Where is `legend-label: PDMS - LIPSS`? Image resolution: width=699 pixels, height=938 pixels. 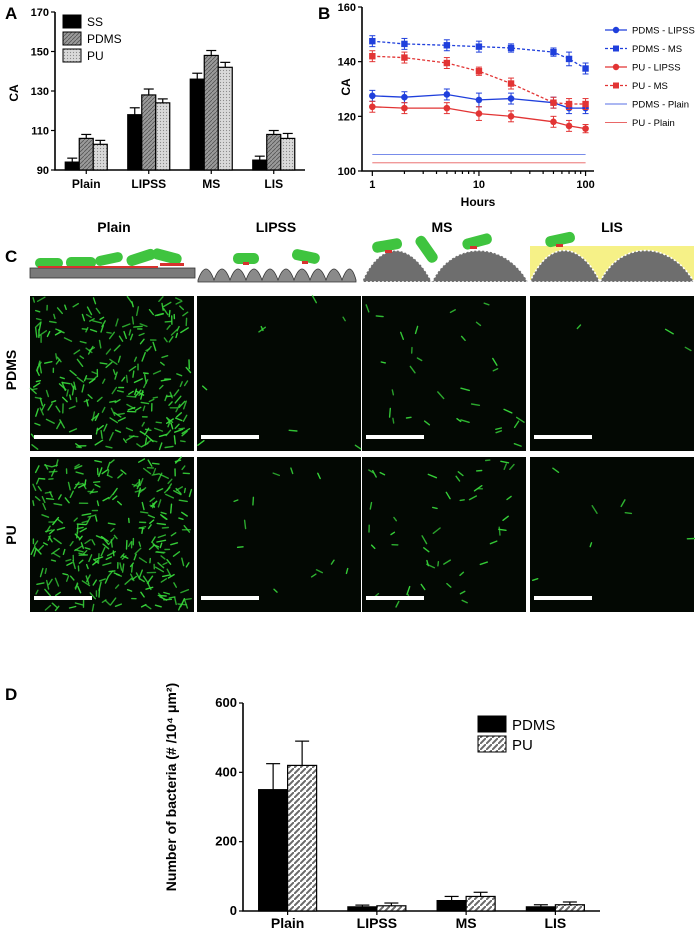 legend-label: PDMS - LIPSS is located at coordinates (663, 31).